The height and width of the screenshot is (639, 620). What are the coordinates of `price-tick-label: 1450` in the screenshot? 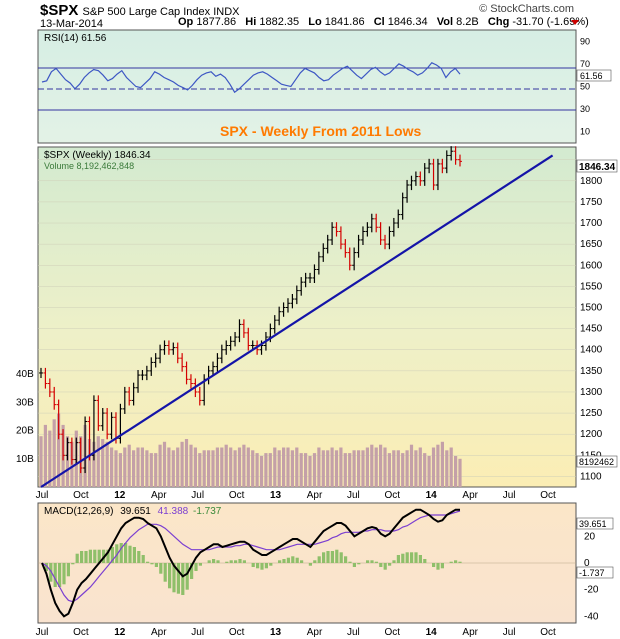 It's located at (591, 329).